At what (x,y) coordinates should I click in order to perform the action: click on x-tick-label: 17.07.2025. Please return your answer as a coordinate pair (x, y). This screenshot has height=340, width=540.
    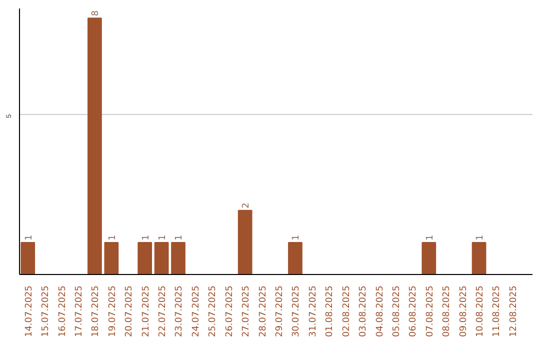
    Looking at the image, I should click on (79, 312).